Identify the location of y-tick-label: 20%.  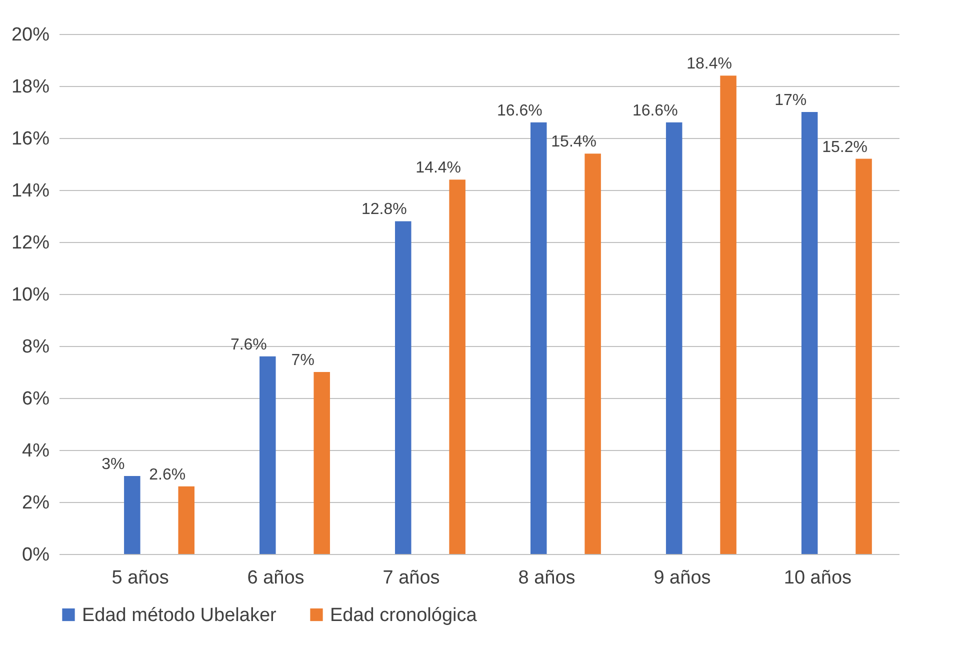
(30, 35).